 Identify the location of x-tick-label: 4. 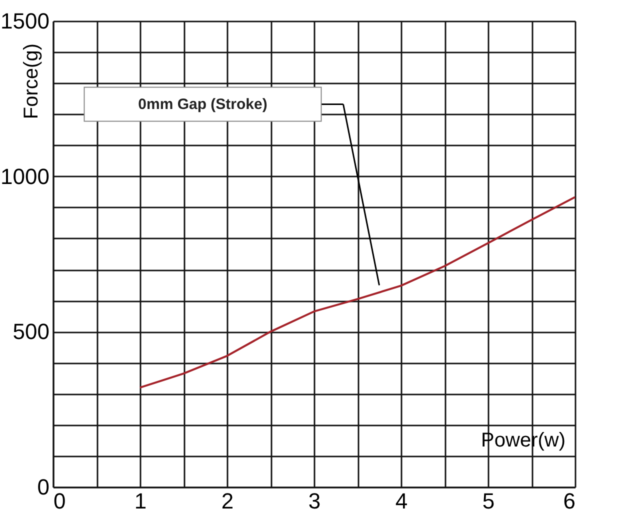
(401, 501).